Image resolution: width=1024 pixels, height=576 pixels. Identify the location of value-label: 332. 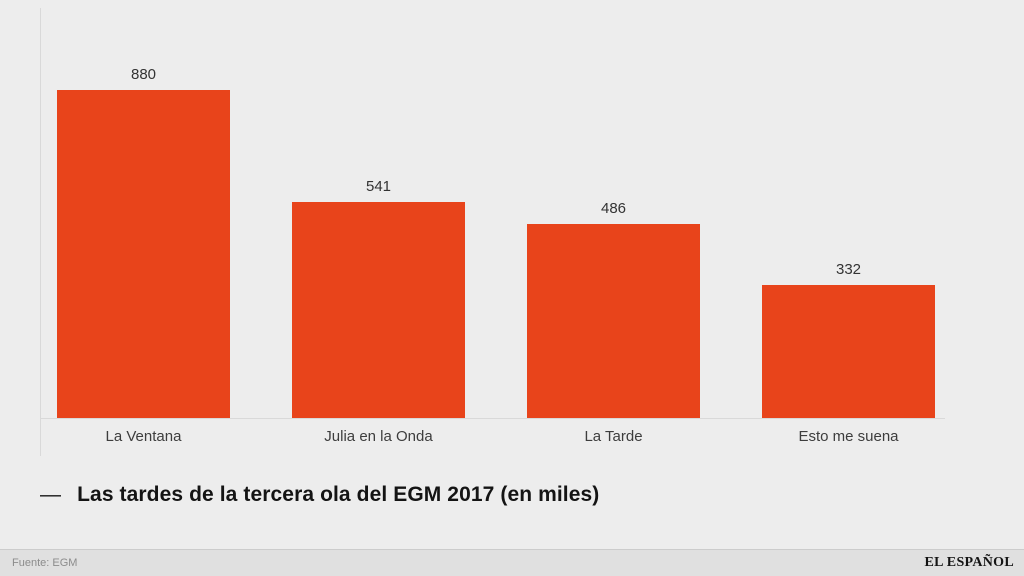
(848, 269).